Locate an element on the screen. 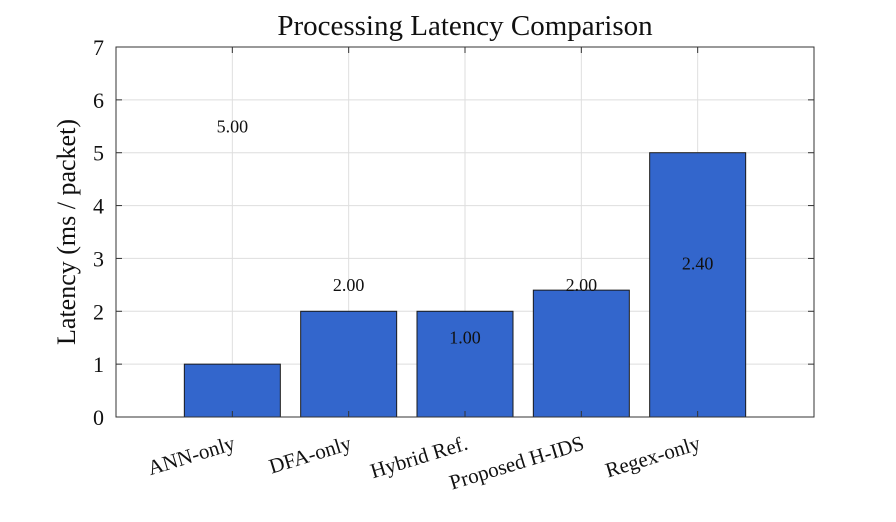 The height and width of the screenshot is (522, 896). y-tick-label: 6 is located at coordinates (98, 100).